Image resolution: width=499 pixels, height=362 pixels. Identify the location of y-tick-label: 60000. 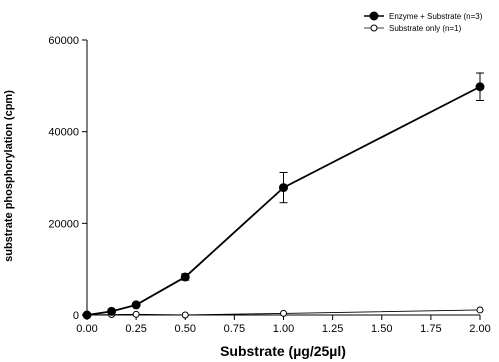
(63, 41).